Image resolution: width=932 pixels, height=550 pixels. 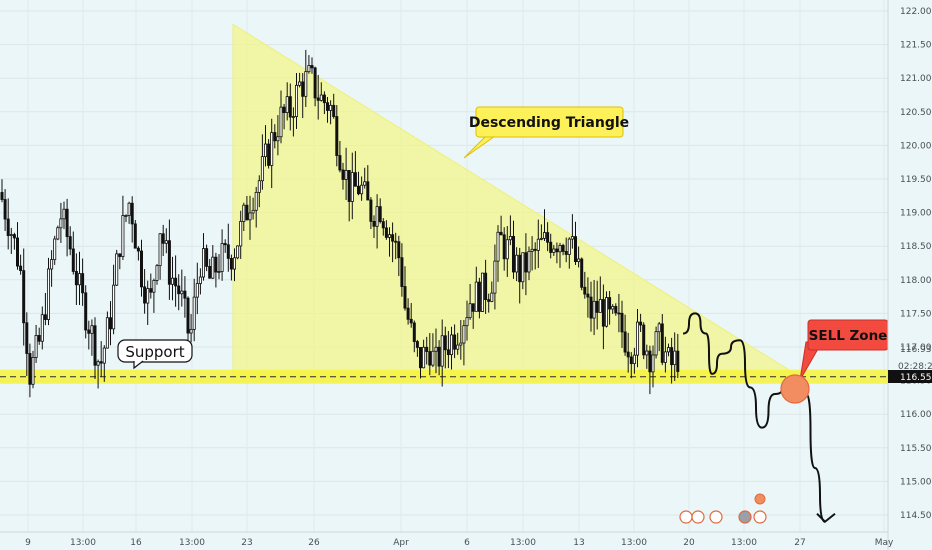 What do you see at coordinates (916, 146) in the screenshot?
I see `price-tick-label: 120.000` at bounding box center [916, 146].